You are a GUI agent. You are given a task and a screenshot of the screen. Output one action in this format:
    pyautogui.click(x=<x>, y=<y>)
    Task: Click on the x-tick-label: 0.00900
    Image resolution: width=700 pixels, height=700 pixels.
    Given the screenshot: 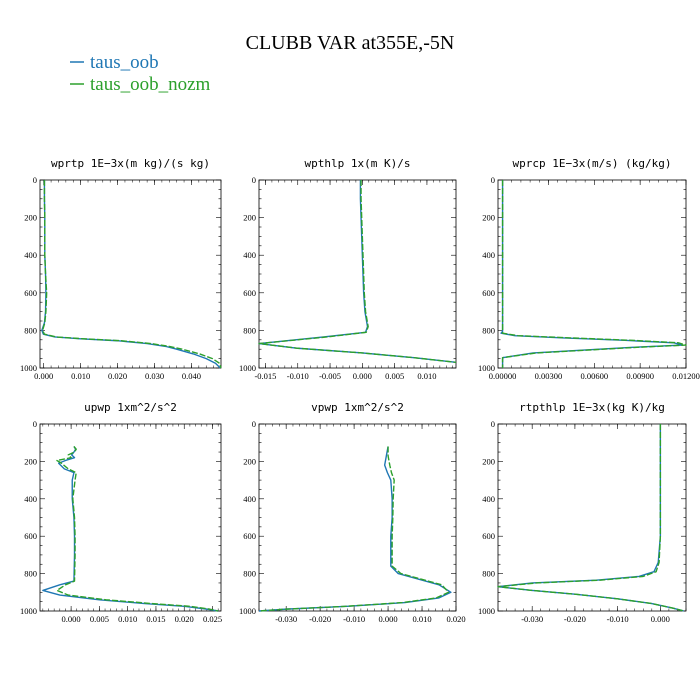 What is the action you would take?
    pyautogui.click(x=640, y=376)
    